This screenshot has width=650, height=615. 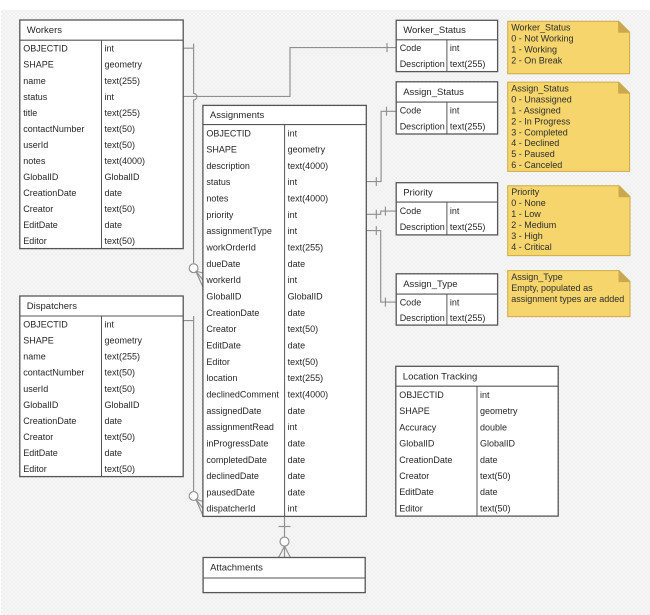 I want to click on svg-text: inProgressDate, so click(x=237, y=443).